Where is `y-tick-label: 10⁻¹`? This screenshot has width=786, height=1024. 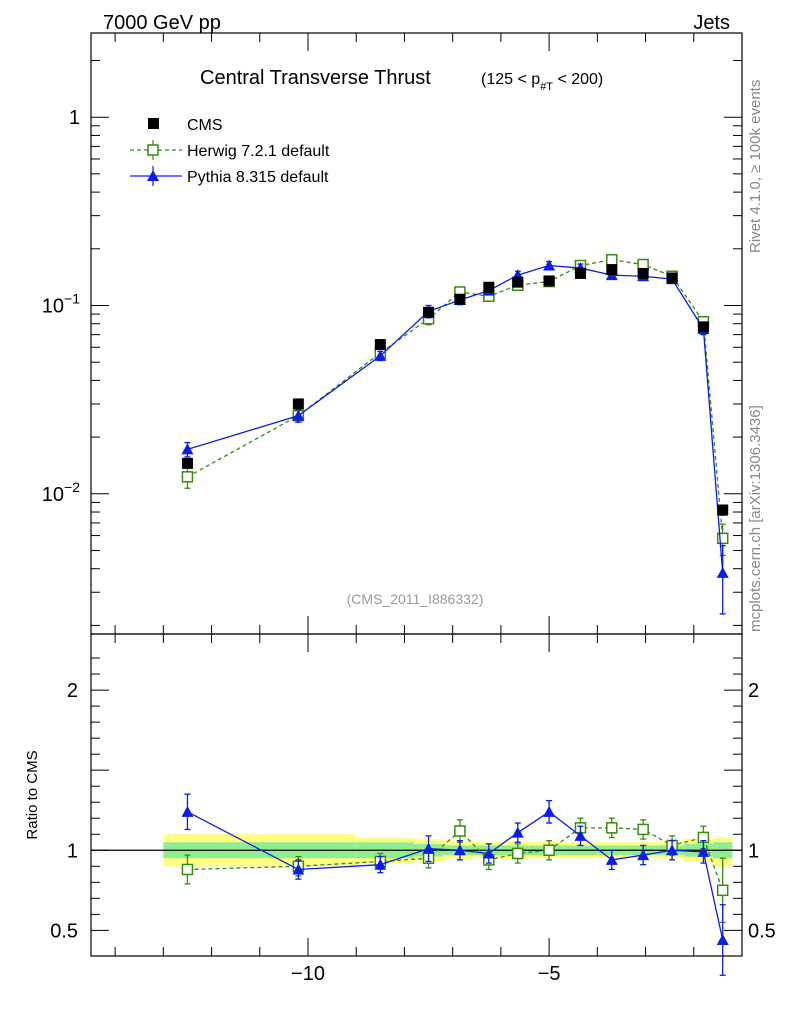
y-tick-label: 10⁻¹ is located at coordinates (61, 303).